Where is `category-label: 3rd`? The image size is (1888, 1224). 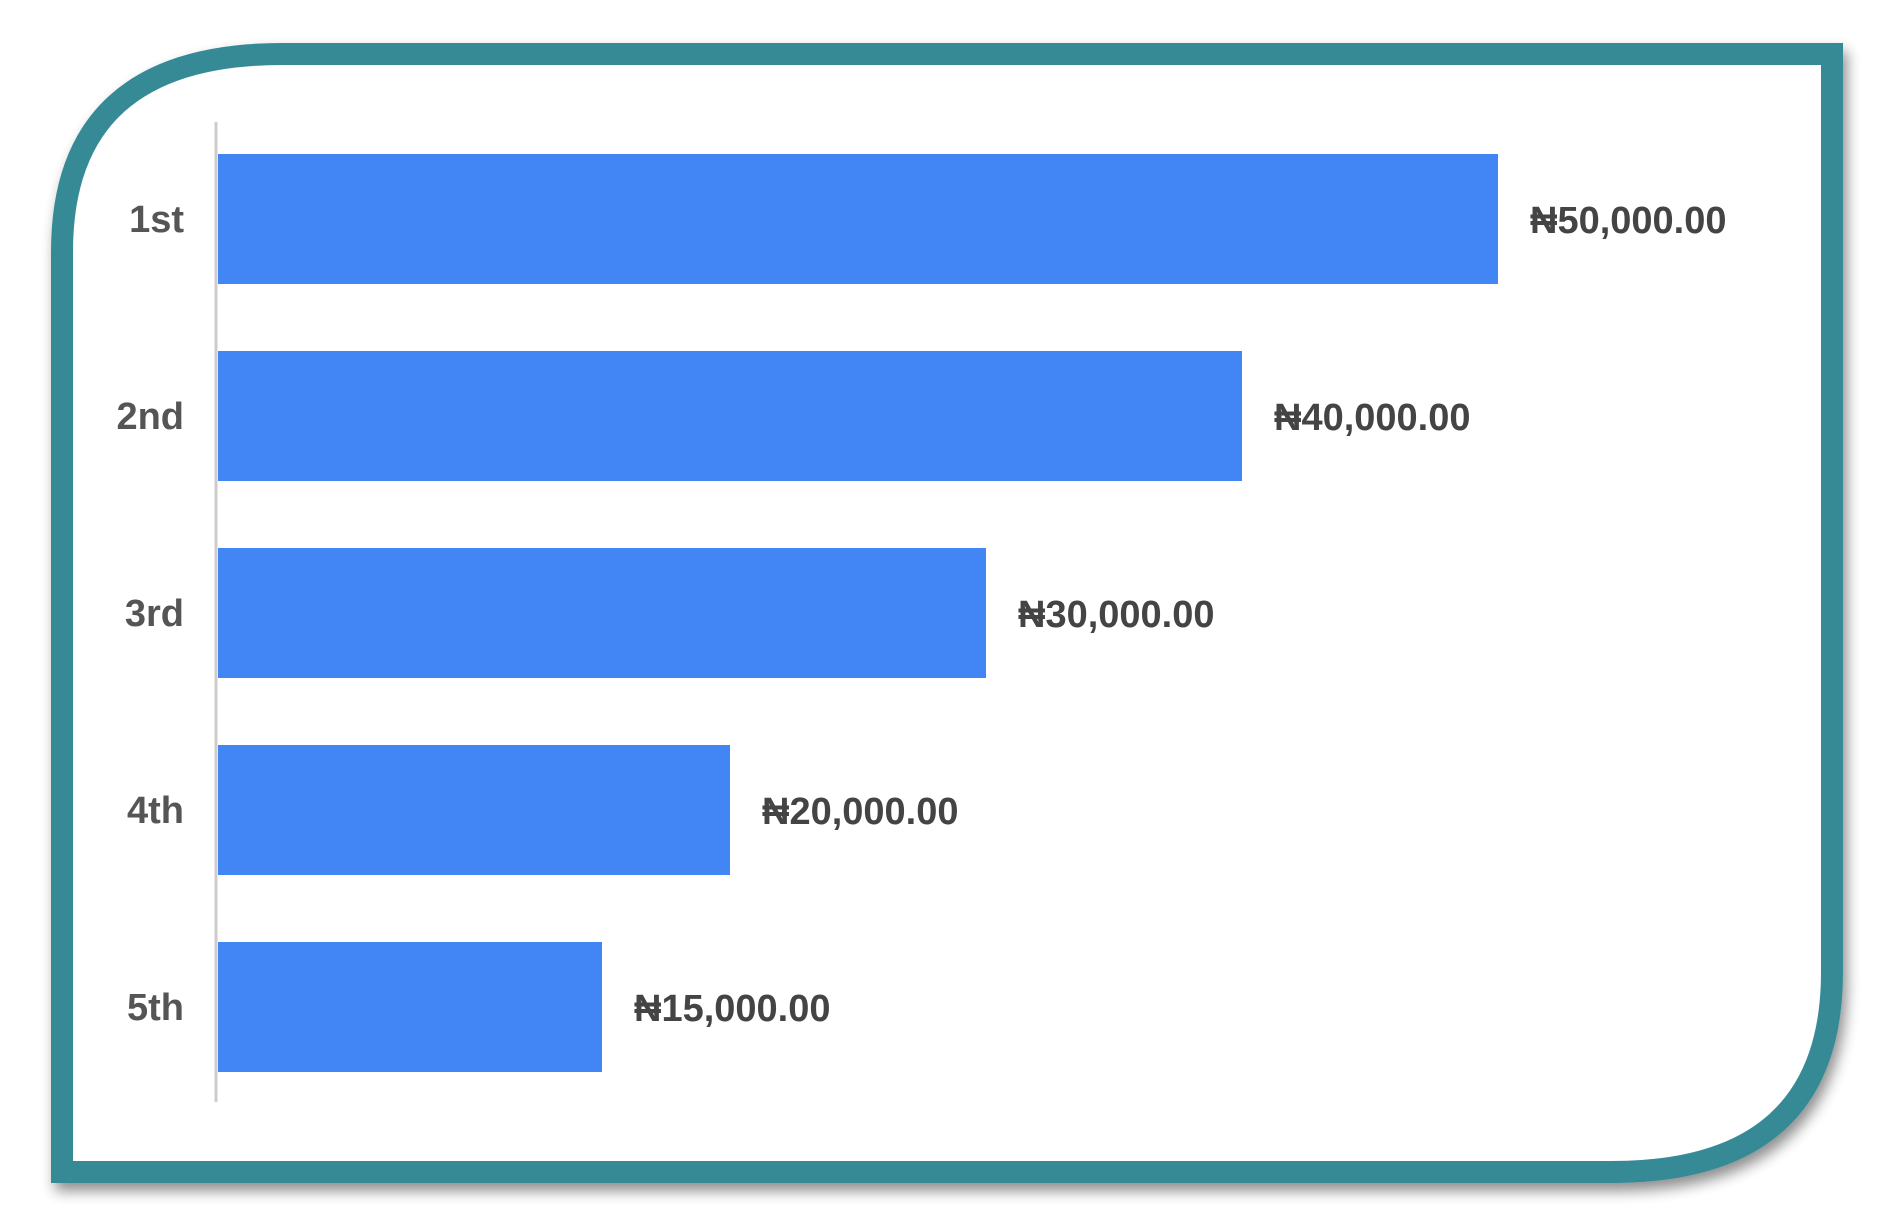 category-label: 3rd is located at coordinates (154, 614).